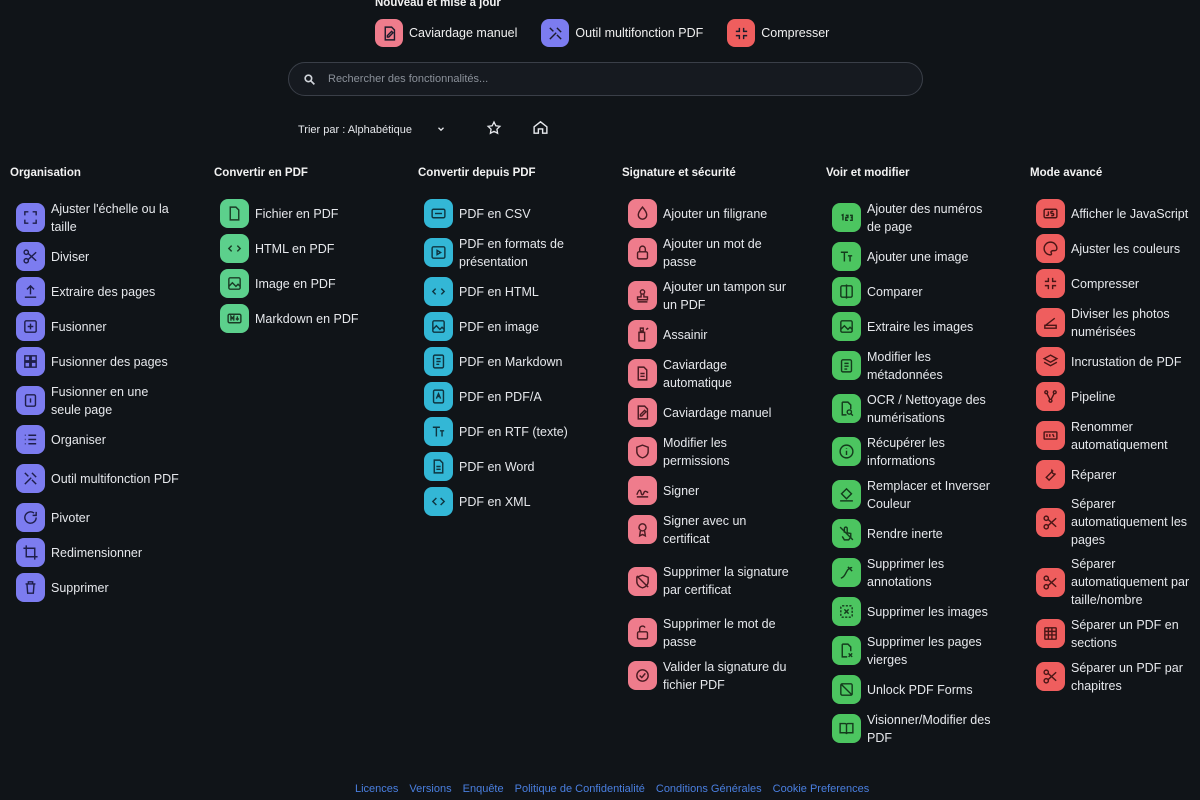 The width and height of the screenshot is (1200, 800). Describe the element at coordinates (105, 256) in the screenshot. I see `tool-item: Diviser` at that location.